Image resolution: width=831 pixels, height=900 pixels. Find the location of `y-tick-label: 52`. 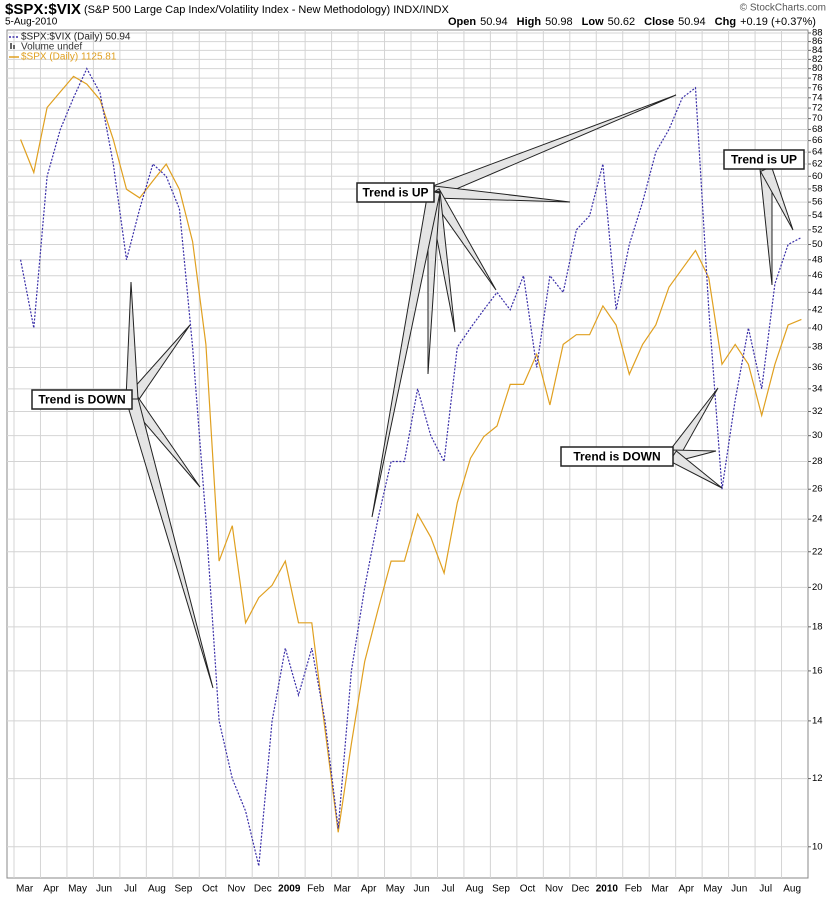

y-tick-label: 52 is located at coordinates (817, 229).